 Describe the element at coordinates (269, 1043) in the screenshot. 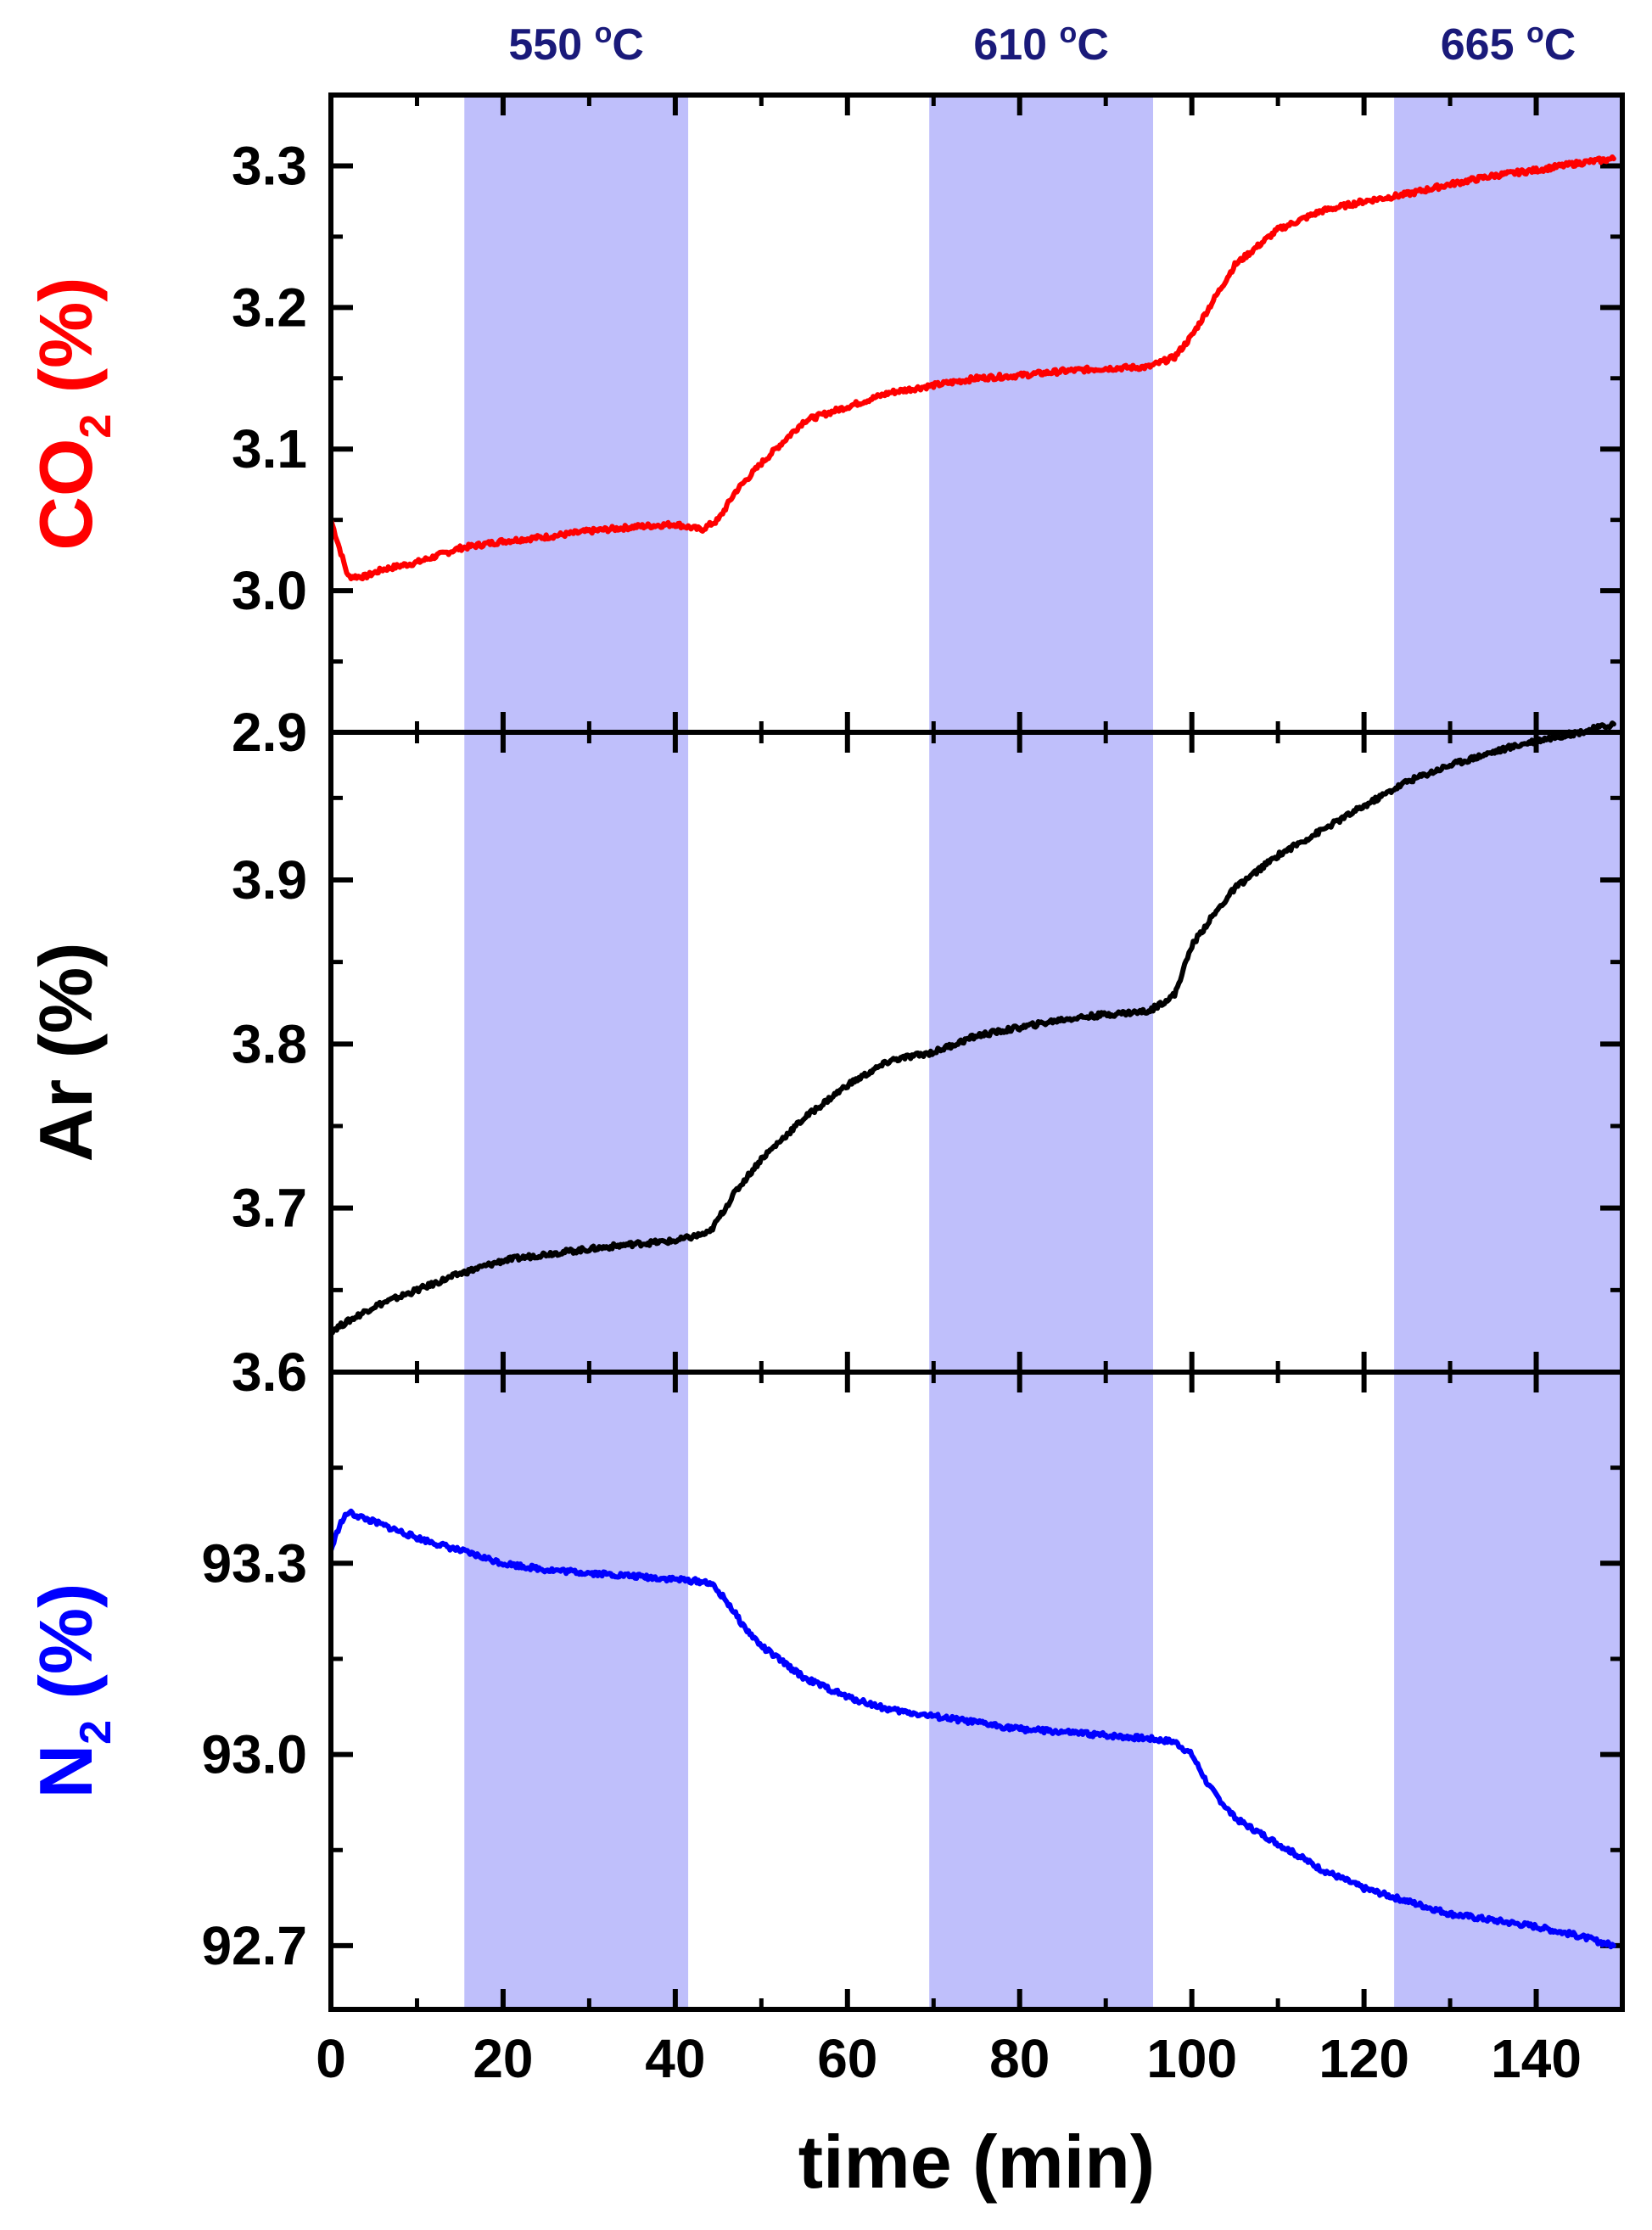

I see `y-tick-label-middle: 3.8` at that location.